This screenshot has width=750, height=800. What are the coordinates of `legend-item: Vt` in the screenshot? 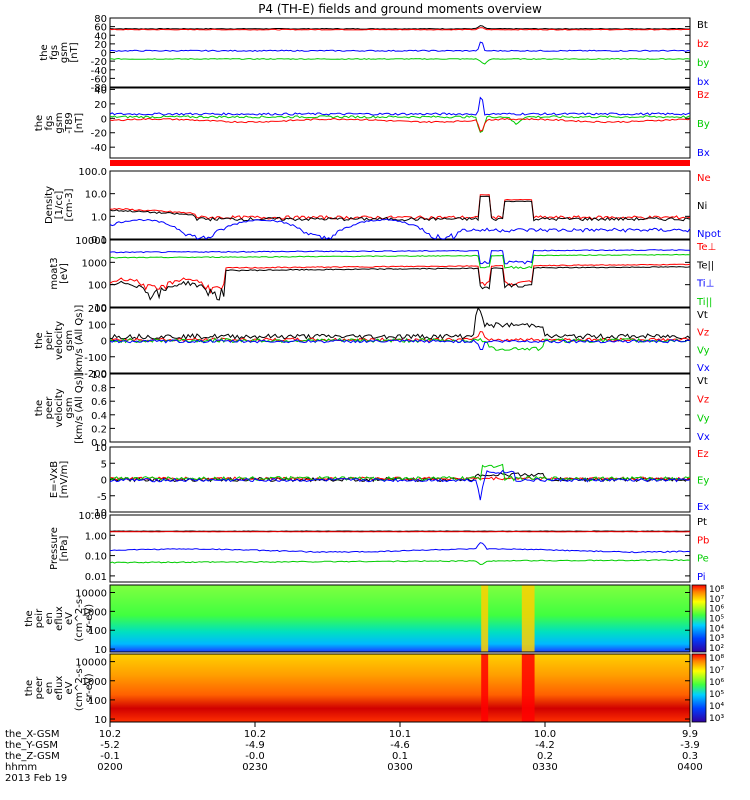 It's located at (702, 381).